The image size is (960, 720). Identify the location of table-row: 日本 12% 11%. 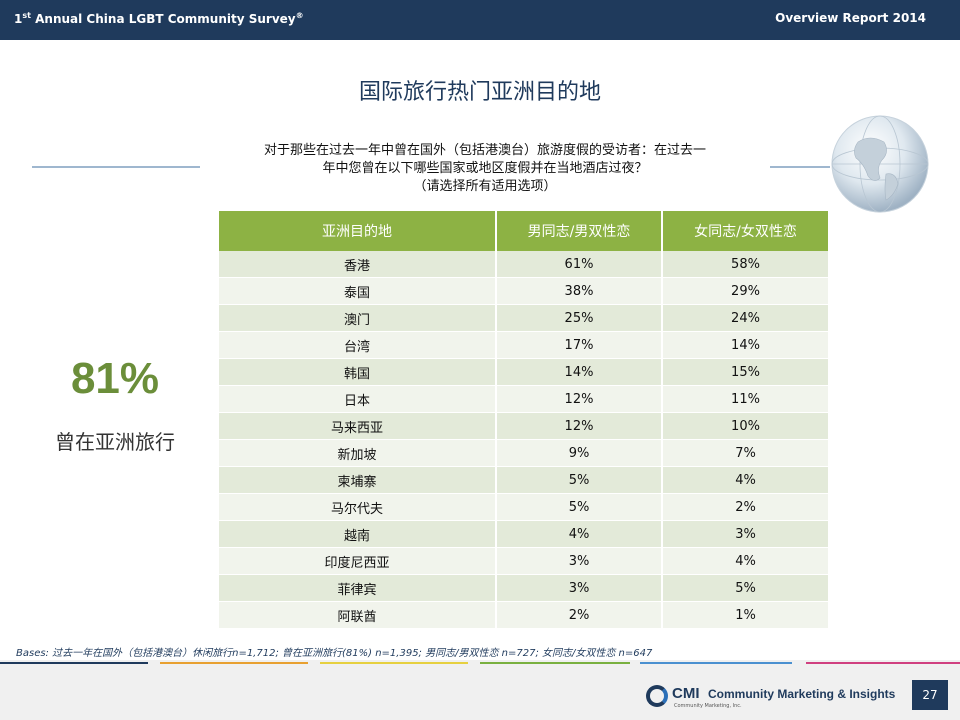
(523, 399).